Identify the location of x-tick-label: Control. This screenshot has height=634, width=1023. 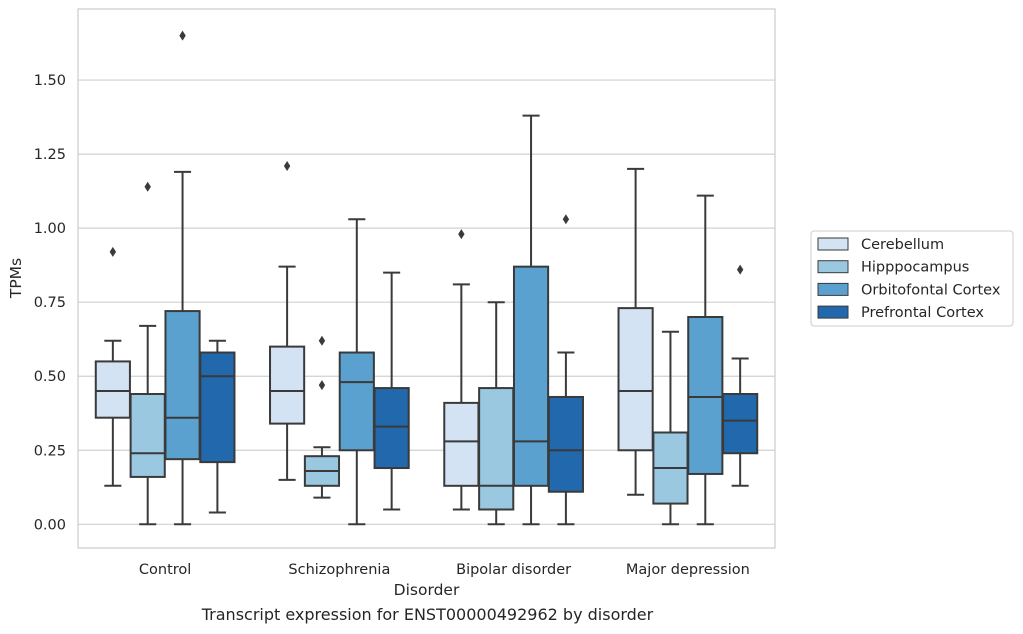
(165, 570).